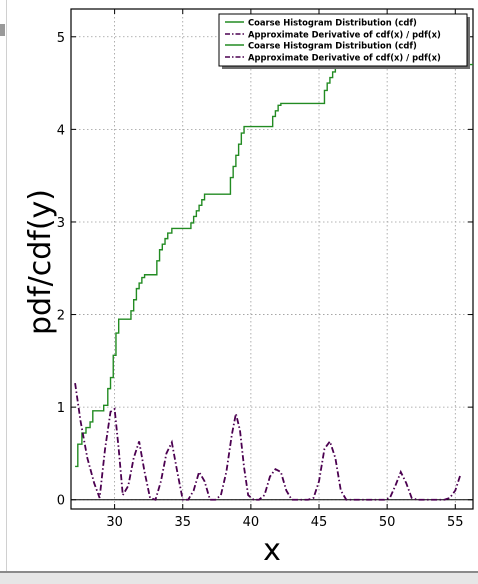 The height and width of the screenshot is (584, 478). Describe the element at coordinates (272, 550) in the screenshot. I see `x-axis-label: x` at that location.